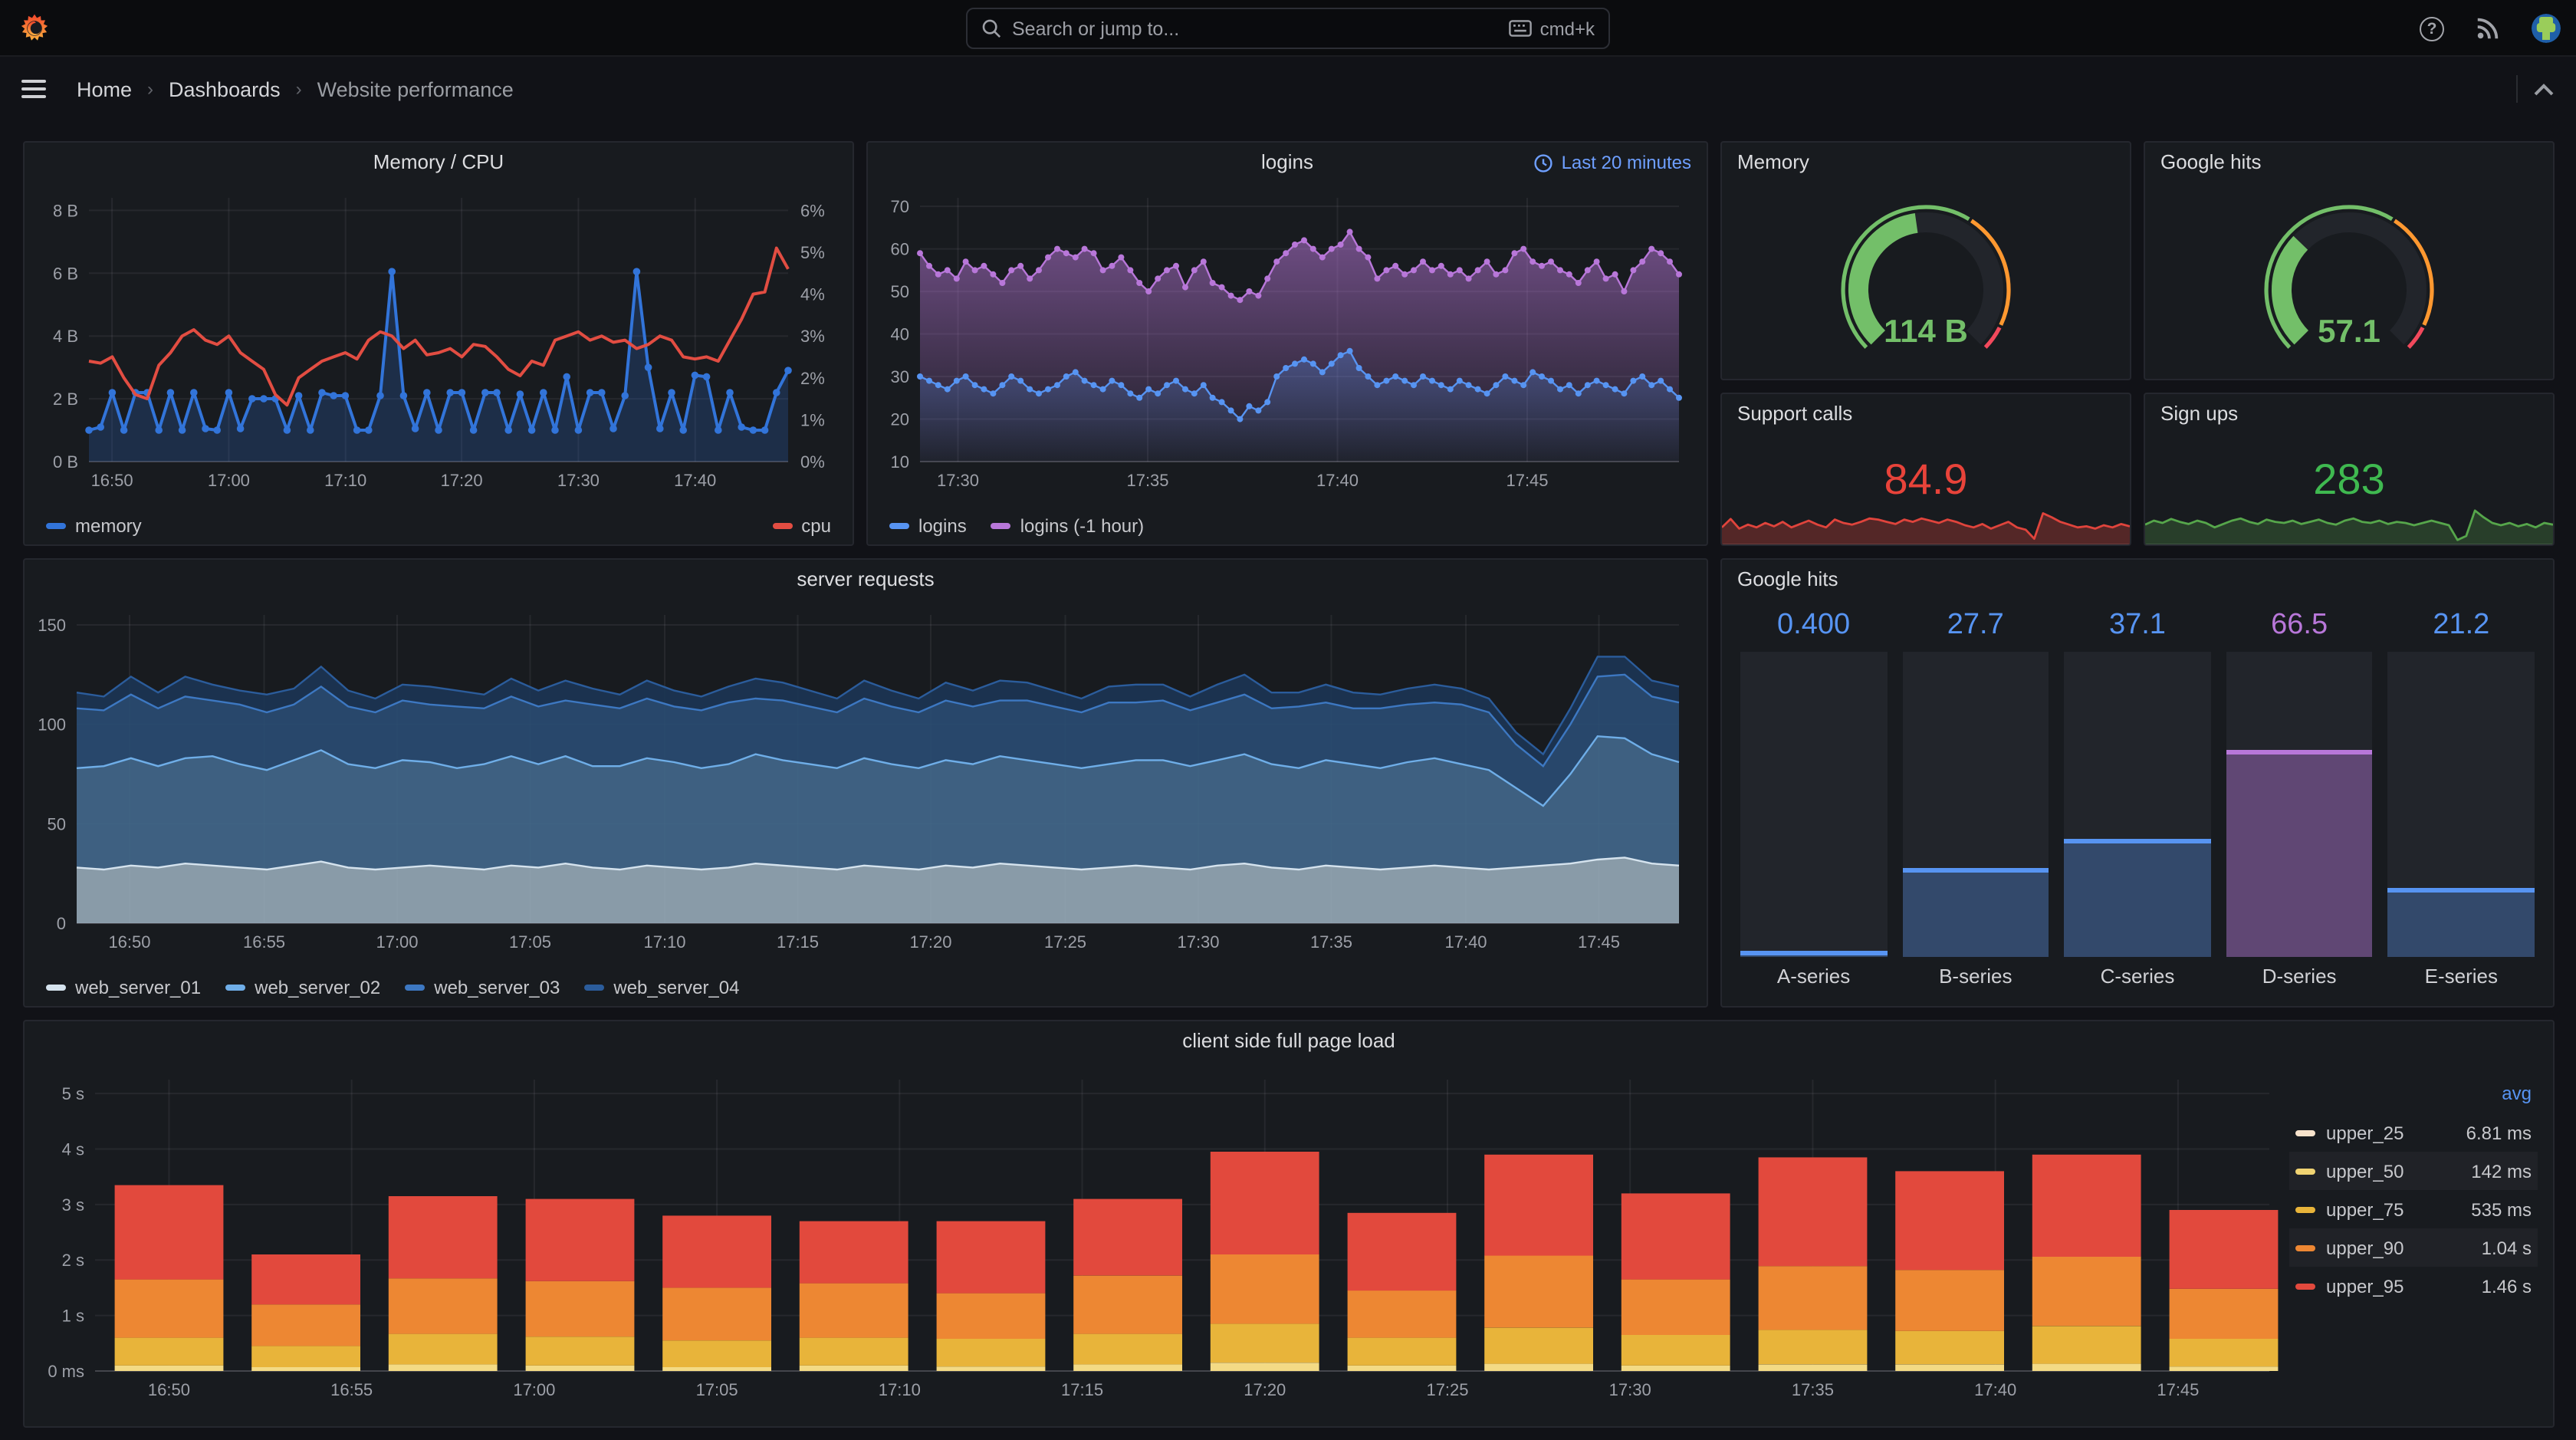  What do you see at coordinates (345, 480) in the screenshot?
I see `x-axis-tick: 17:10` at bounding box center [345, 480].